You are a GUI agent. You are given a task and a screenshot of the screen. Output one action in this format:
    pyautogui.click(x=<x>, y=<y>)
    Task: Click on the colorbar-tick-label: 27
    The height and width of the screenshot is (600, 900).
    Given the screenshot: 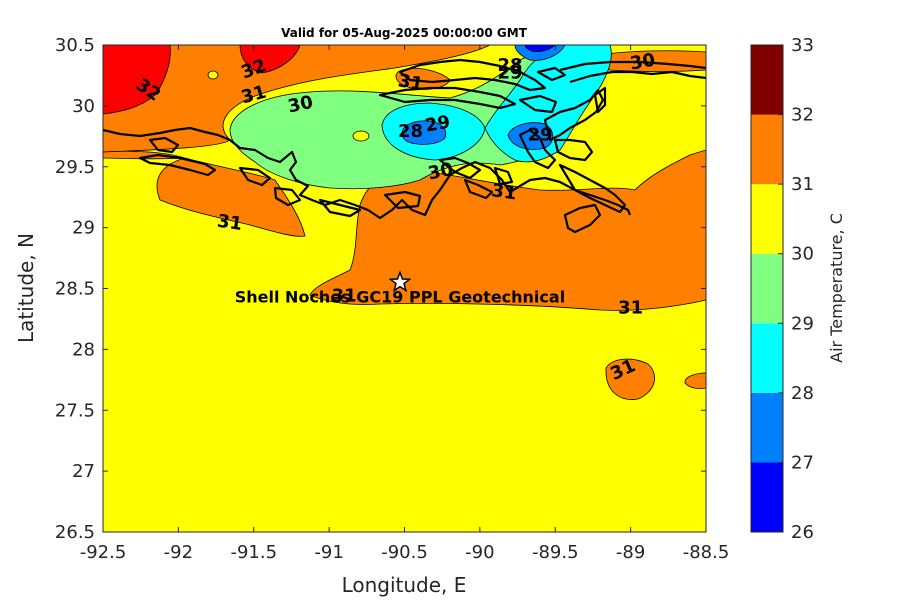 What is the action you would take?
    pyautogui.click(x=802, y=462)
    